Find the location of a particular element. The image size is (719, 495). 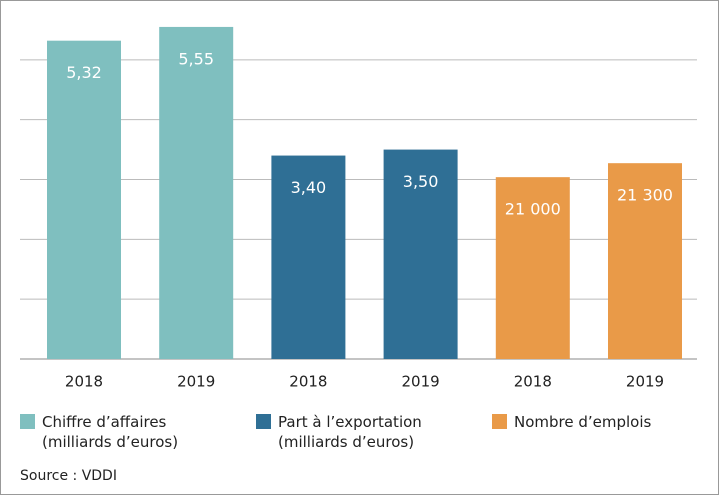

legend-label: Part à l’exportation (milliards d’euros) is located at coordinates (350, 432).